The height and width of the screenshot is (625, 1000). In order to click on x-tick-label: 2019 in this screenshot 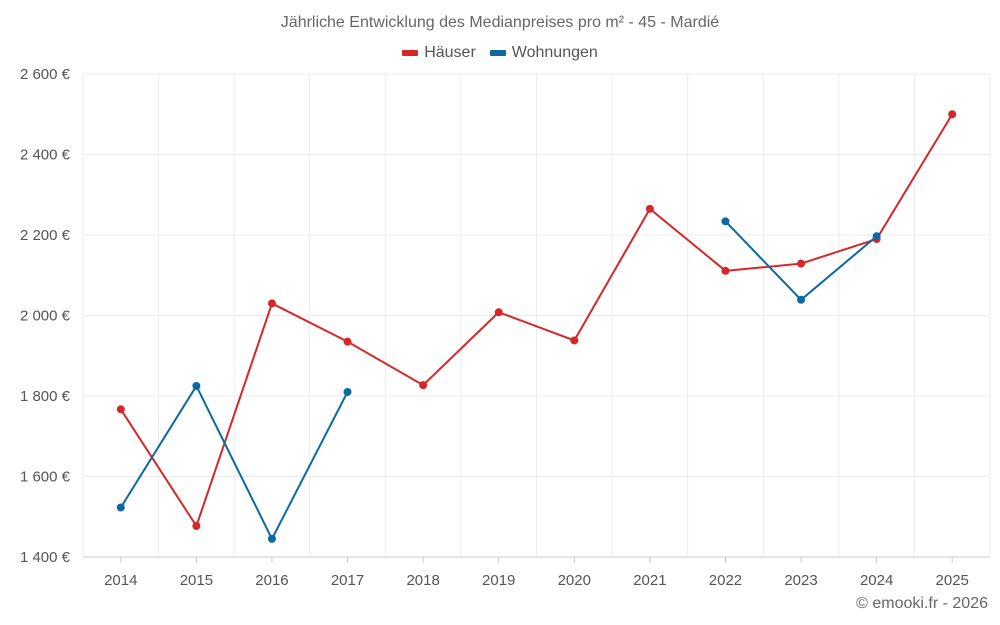, I will do `click(498, 580)`.